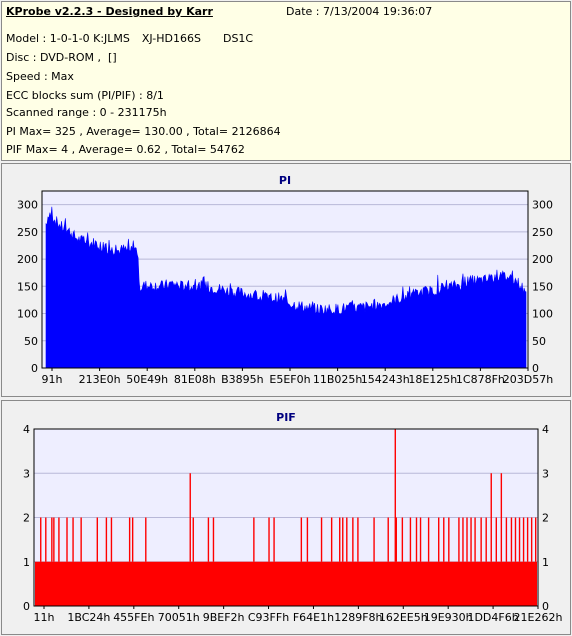 The width and height of the screenshot is (572, 636). Describe the element at coordinates (289, 379) in the screenshot. I see `x-tick-label: E5EF0h` at that location.